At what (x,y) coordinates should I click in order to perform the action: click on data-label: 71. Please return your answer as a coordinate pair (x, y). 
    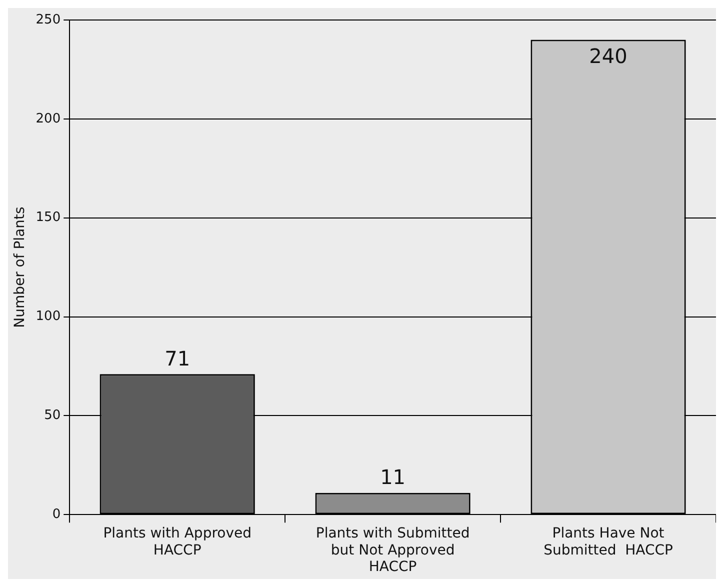
    Looking at the image, I should click on (177, 358).